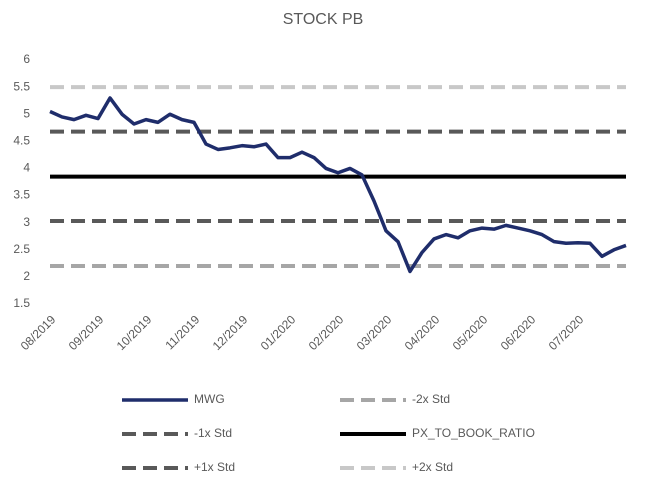  I want to click on x-tick-label: 05/2020, so click(470, 332).